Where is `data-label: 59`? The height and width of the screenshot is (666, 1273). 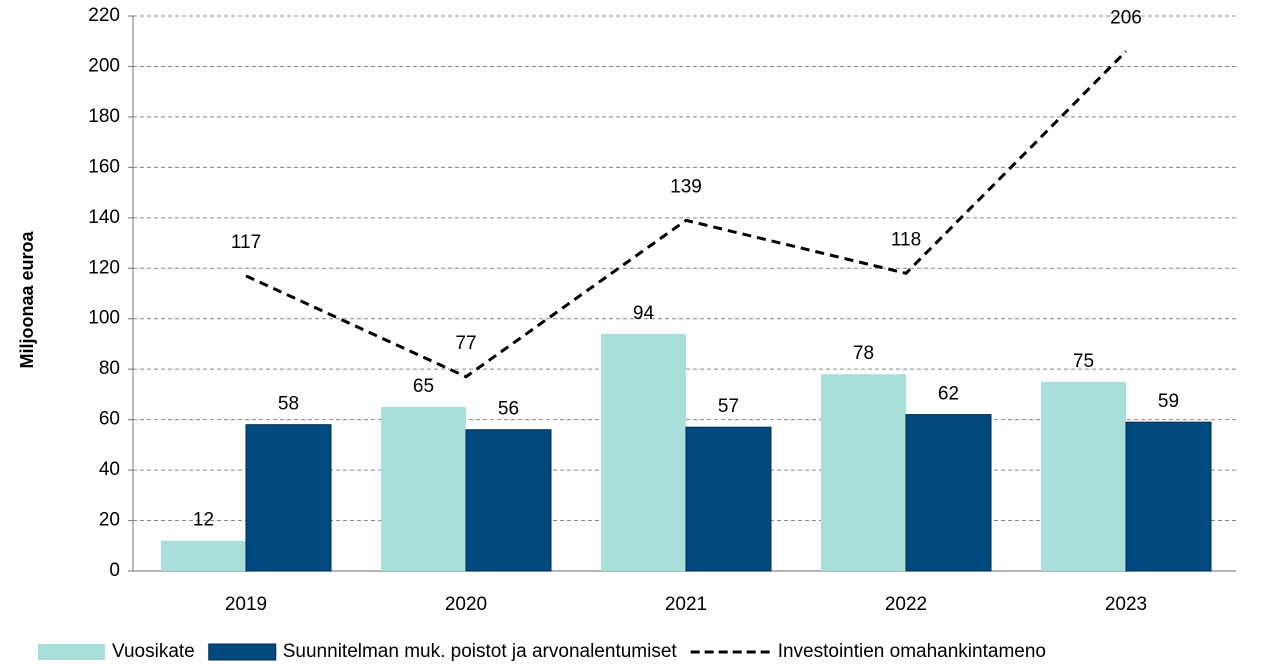
data-label: 59 is located at coordinates (1168, 401).